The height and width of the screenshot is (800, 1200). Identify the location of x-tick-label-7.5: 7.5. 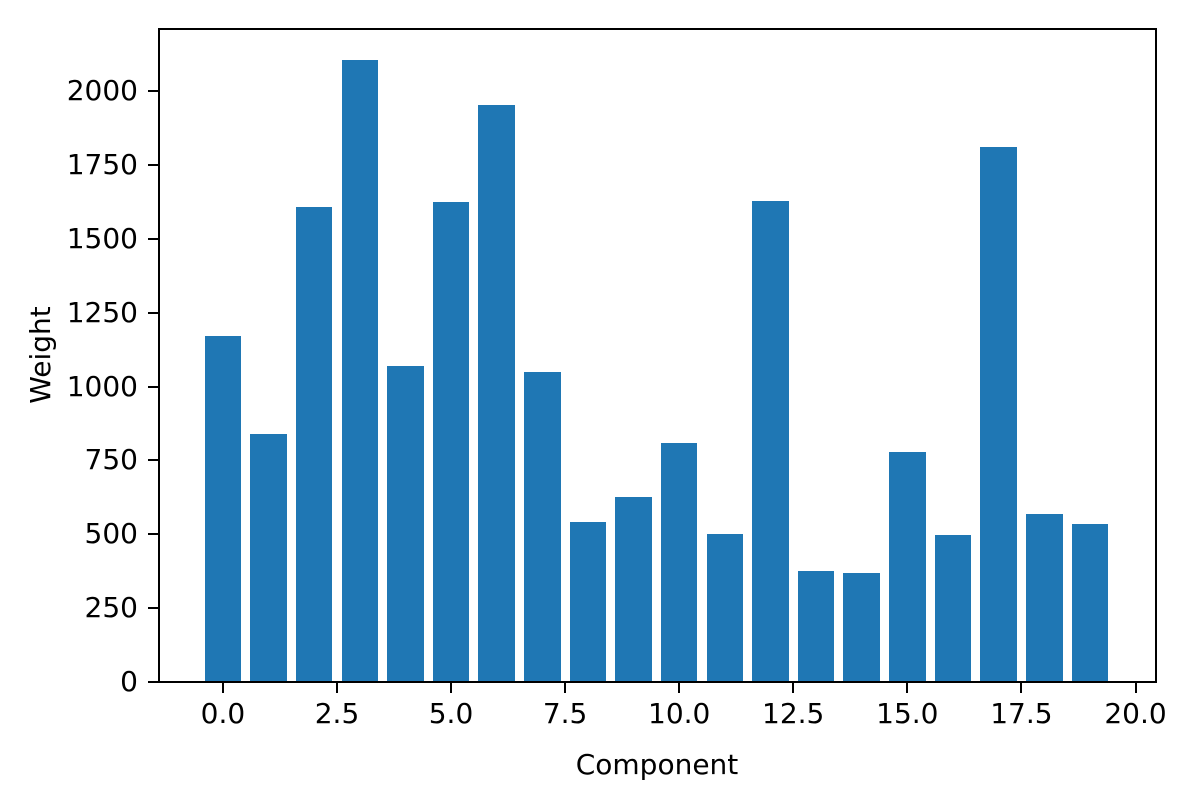
(565, 713).